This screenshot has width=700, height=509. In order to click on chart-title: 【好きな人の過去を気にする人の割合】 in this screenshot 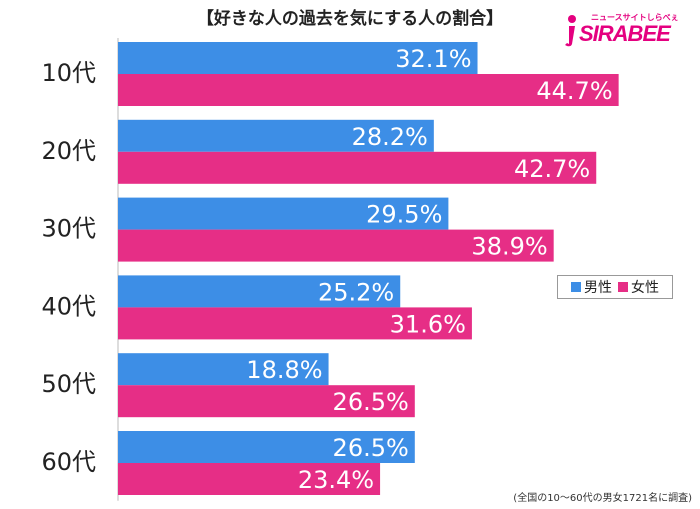, I will do `click(350, 19)`.